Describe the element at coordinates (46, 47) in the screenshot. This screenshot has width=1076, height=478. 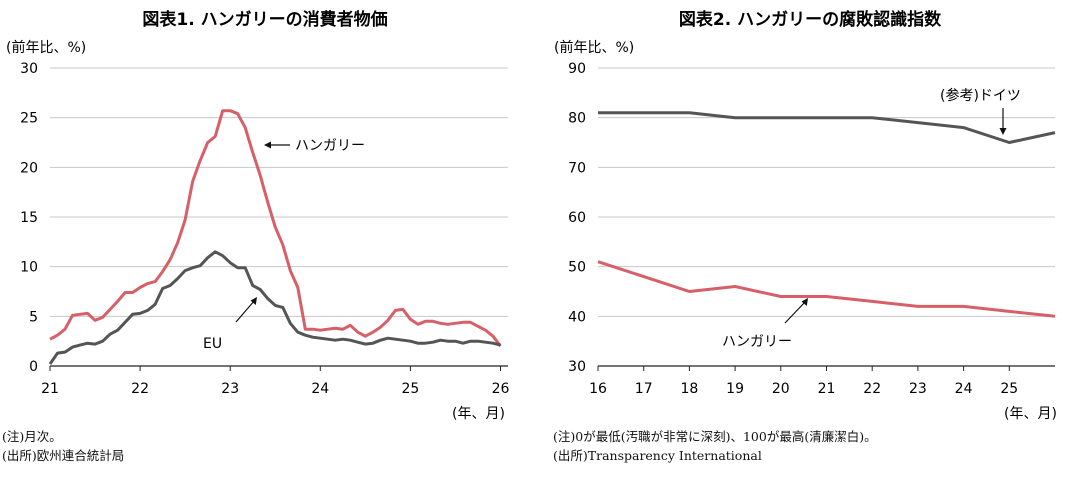
I see `chart1-y-unit: (前年比、%)` at that location.